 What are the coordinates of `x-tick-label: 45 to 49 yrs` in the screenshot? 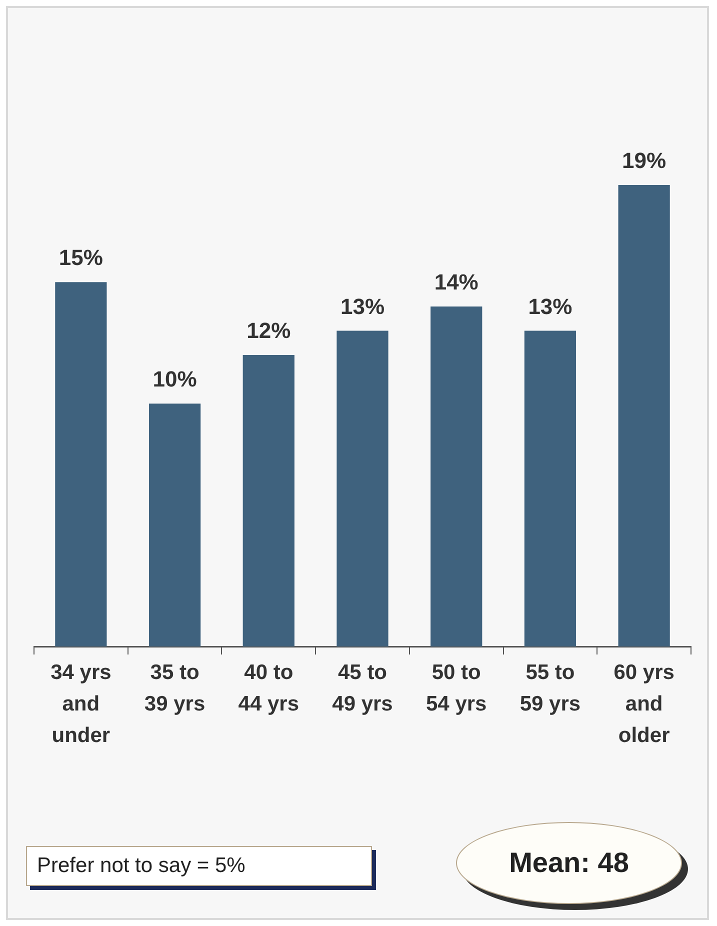 It's located at (362, 688).